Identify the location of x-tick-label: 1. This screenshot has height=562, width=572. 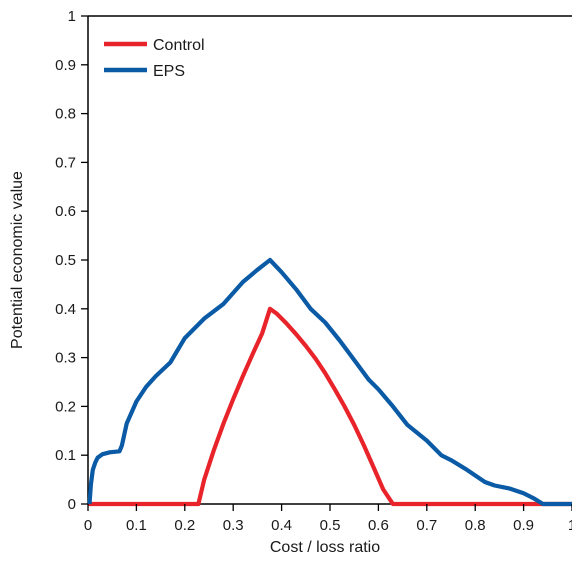
(570, 525).